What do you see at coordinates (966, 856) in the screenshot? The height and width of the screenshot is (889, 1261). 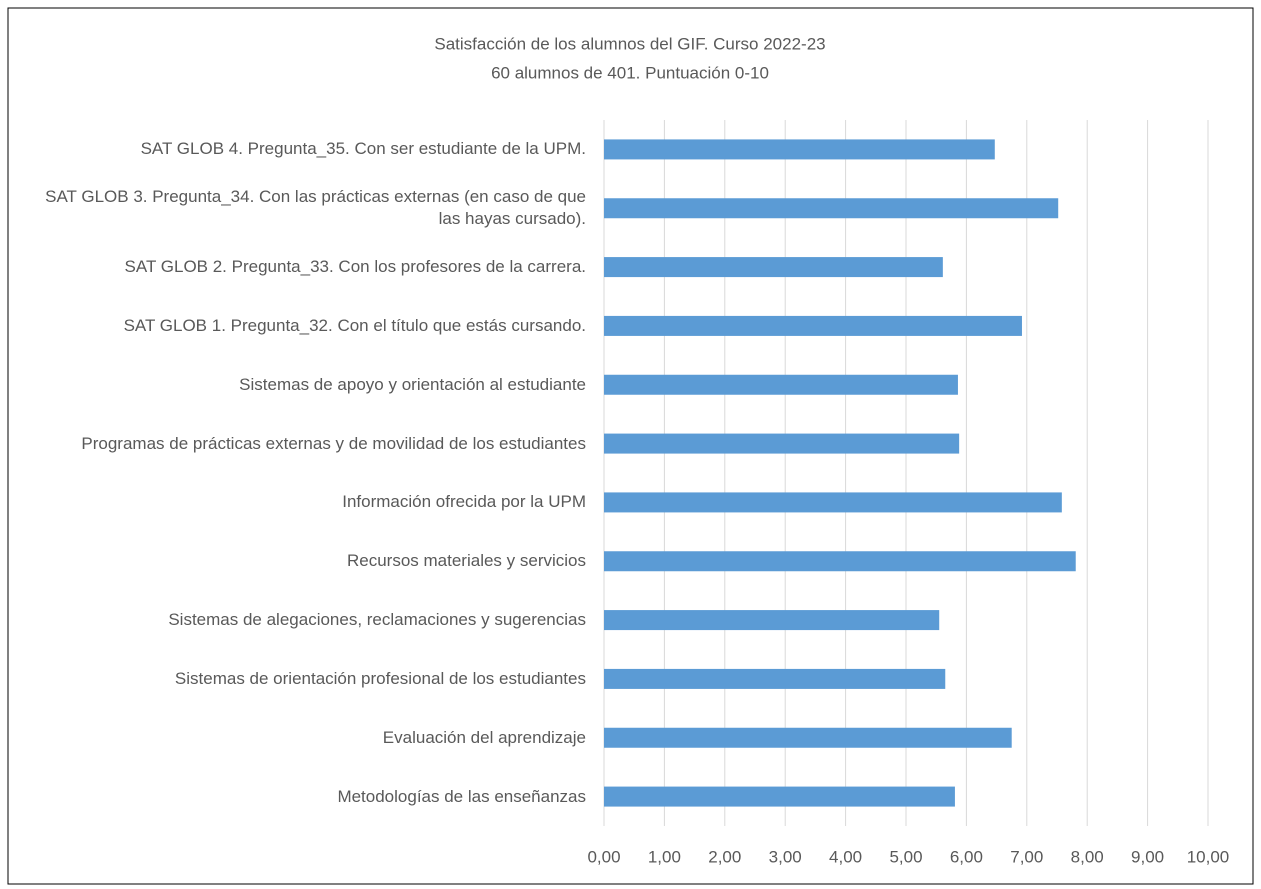 I see `x-tick-label: 6,00` at bounding box center [966, 856].